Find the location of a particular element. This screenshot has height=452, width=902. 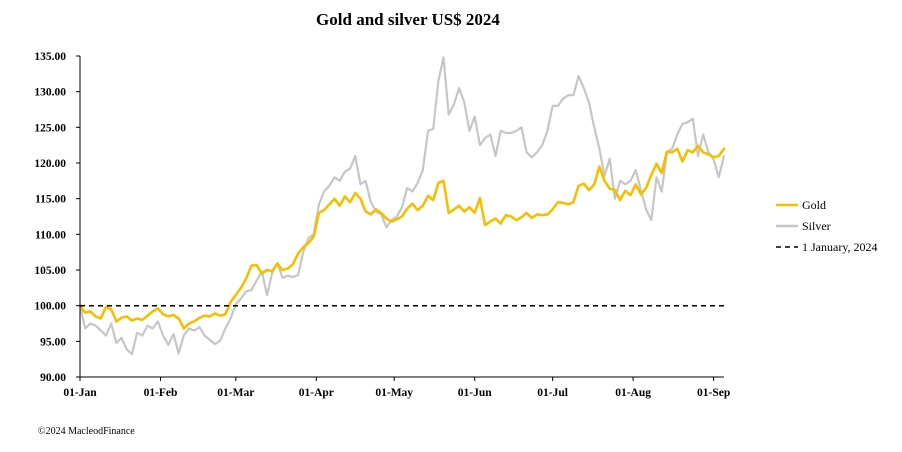

copyright-notice: ©2024 MacleodFinance is located at coordinates (86, 431).